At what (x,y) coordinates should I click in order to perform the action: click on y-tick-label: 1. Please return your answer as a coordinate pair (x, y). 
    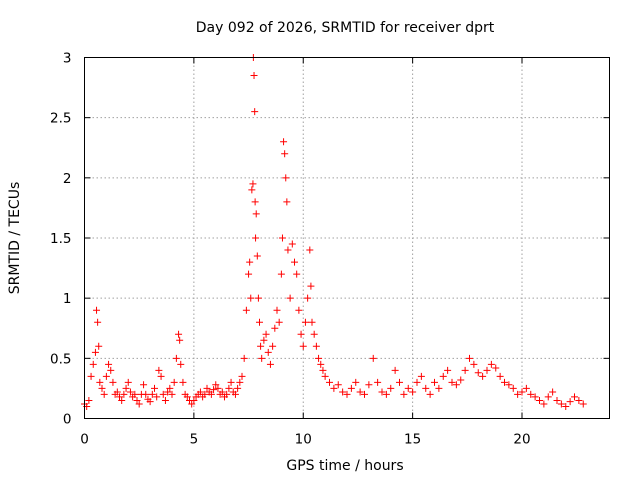
    Looking at the image, I should click on (67, 299).